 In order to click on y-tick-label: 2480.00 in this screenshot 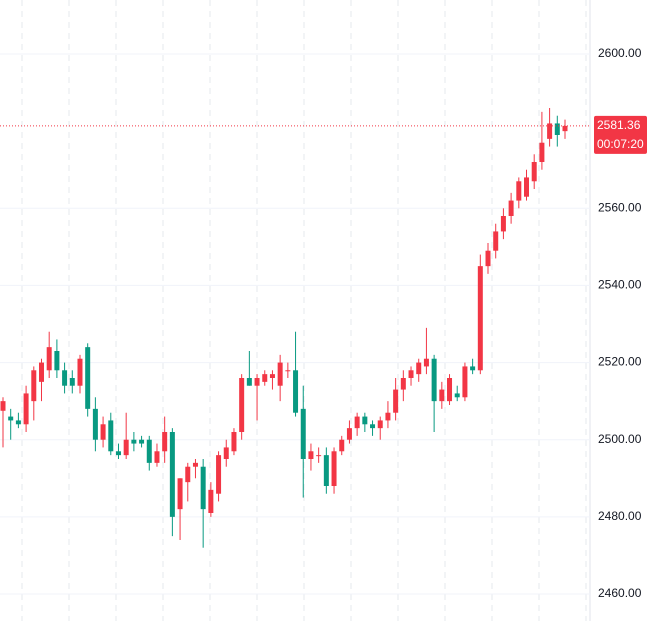, I will do `click(620, 516)`.